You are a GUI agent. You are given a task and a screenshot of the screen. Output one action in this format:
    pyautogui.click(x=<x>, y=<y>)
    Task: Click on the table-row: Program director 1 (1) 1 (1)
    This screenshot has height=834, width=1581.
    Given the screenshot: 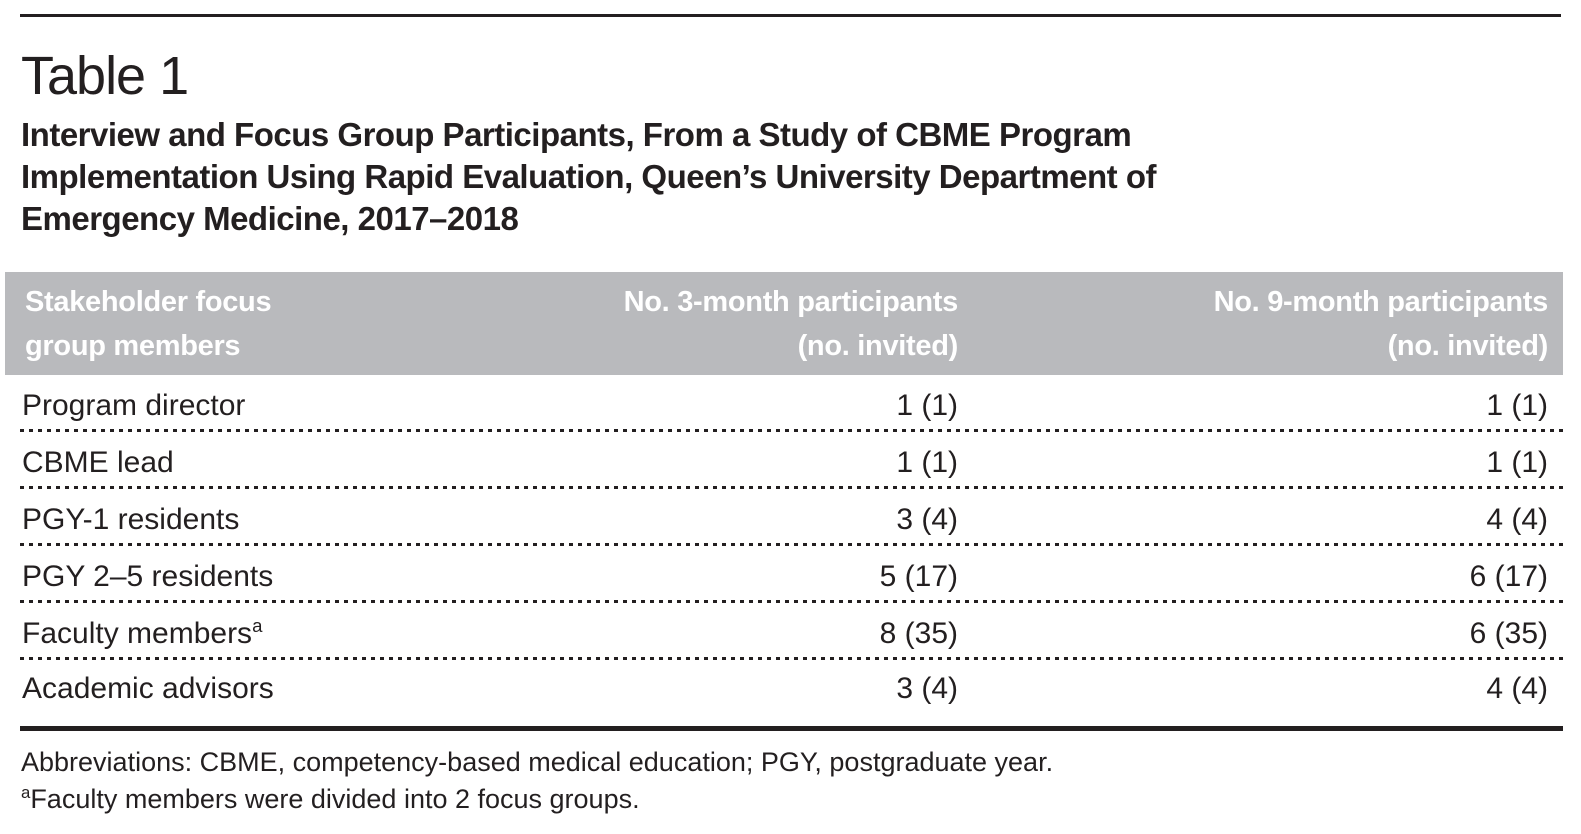 What is the action you would take?
    pyautogui.click(x=791, y=403)
    